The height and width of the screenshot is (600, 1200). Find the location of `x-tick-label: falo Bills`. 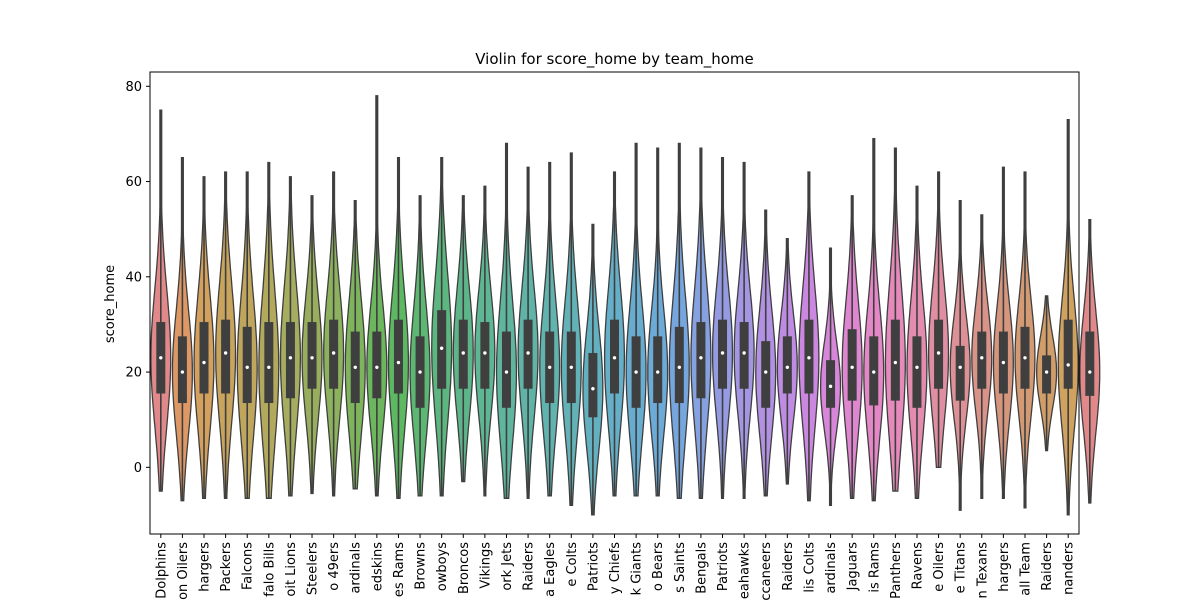

x-tick-label: falo Bills is located at coordinates (269, 569).